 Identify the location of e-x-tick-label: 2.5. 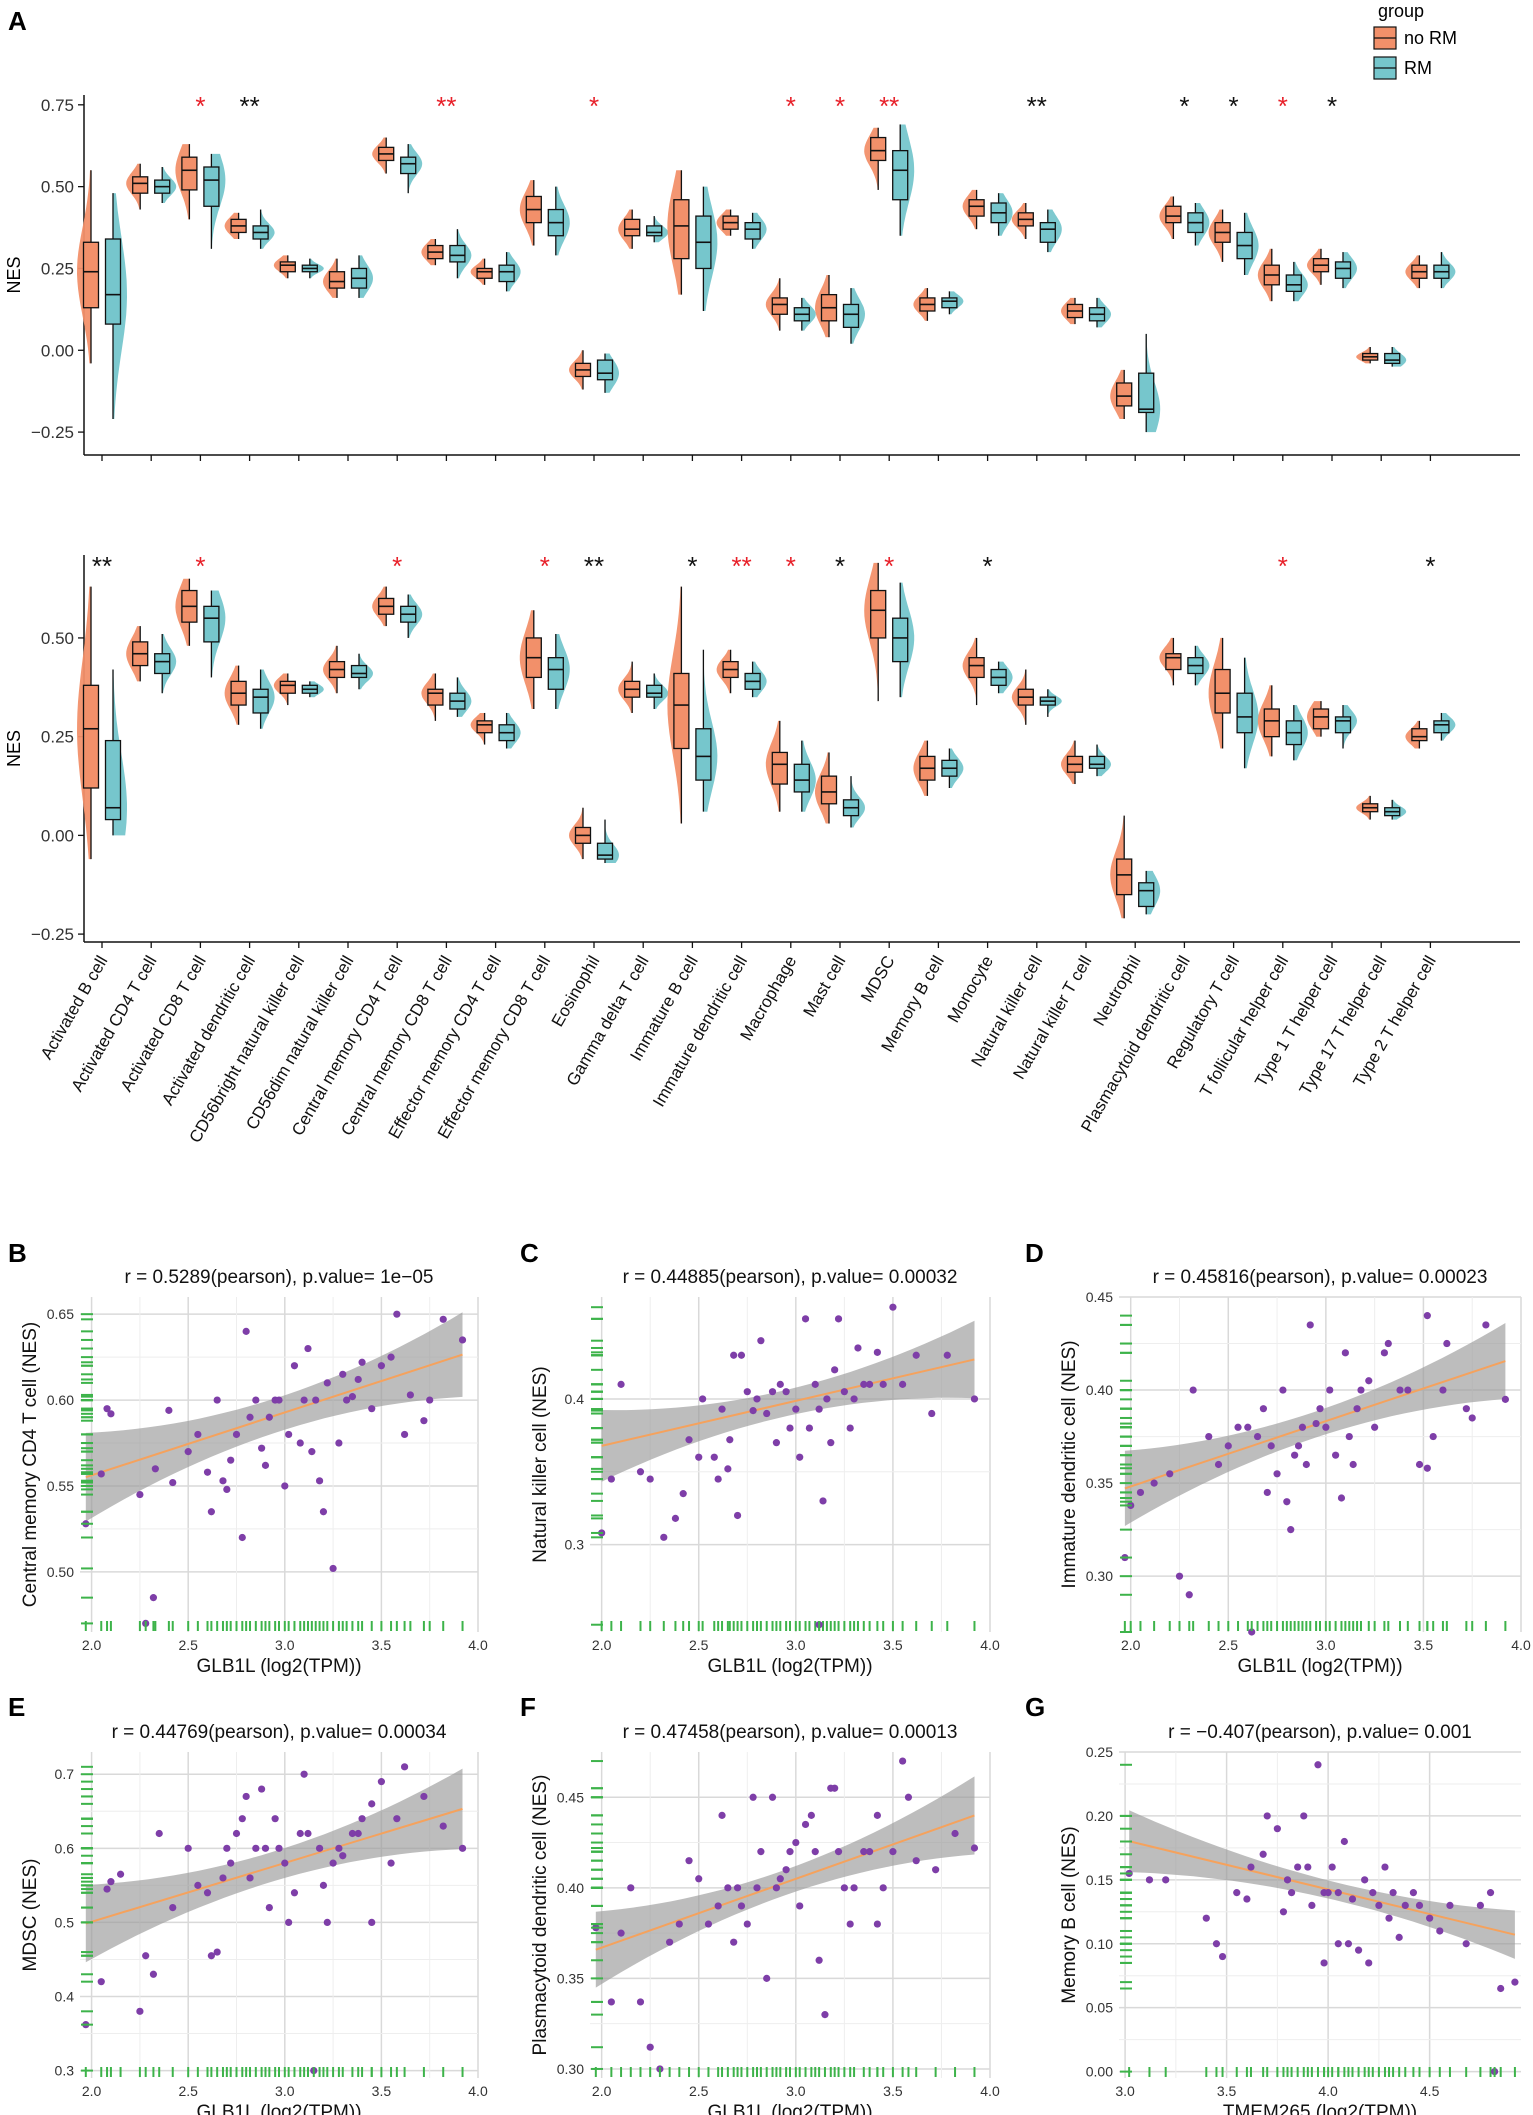
(188, 2091).